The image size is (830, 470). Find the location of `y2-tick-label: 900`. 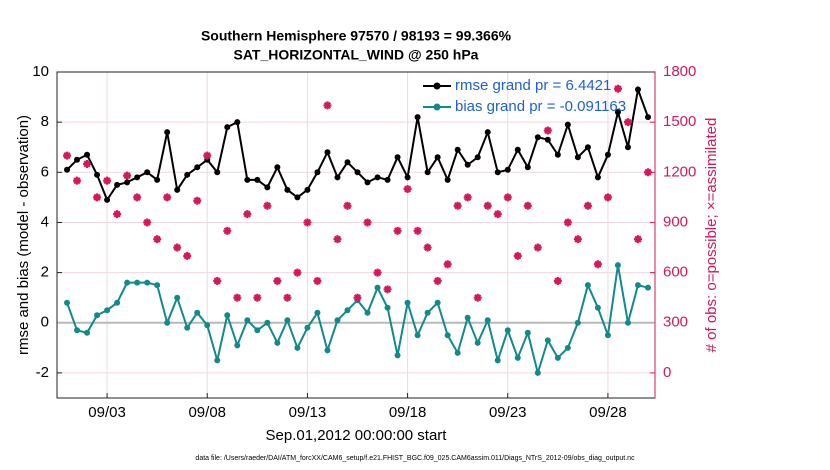

y2-tick-label: 900 is located at coordinates (675, 221).